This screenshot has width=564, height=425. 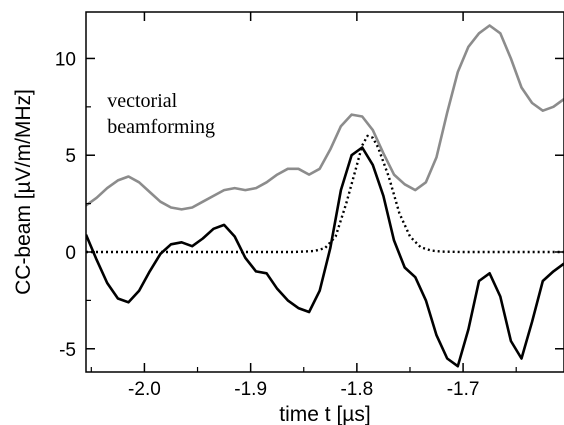 I want to click on y-tick-label: 0, so click(x=70, y=253).